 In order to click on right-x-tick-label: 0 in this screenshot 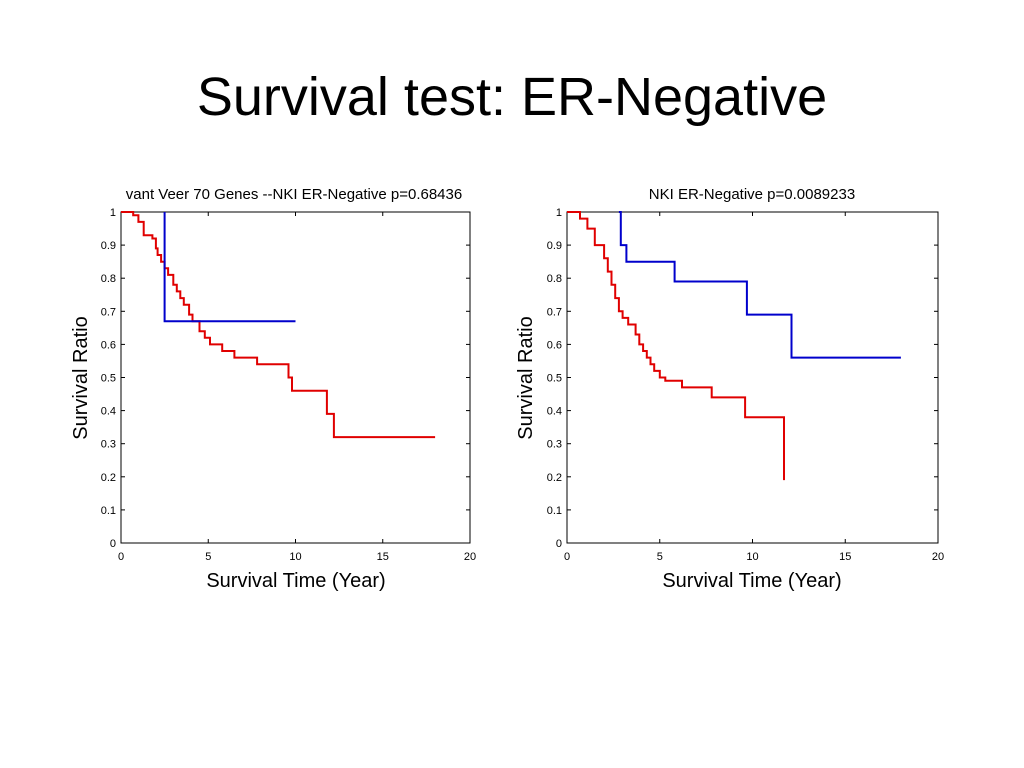, I will do `click(567, 557)`.